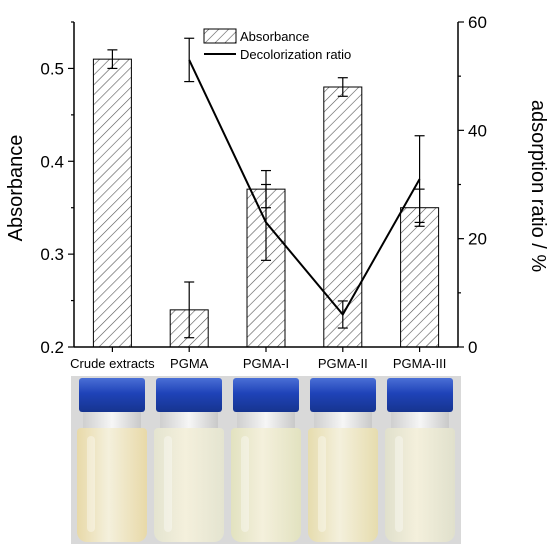 This screenshot has height=550, width=548. Describe the element at coordinates (420, 277) in the screenshot. I see `bar-pgma-iii` at that location.